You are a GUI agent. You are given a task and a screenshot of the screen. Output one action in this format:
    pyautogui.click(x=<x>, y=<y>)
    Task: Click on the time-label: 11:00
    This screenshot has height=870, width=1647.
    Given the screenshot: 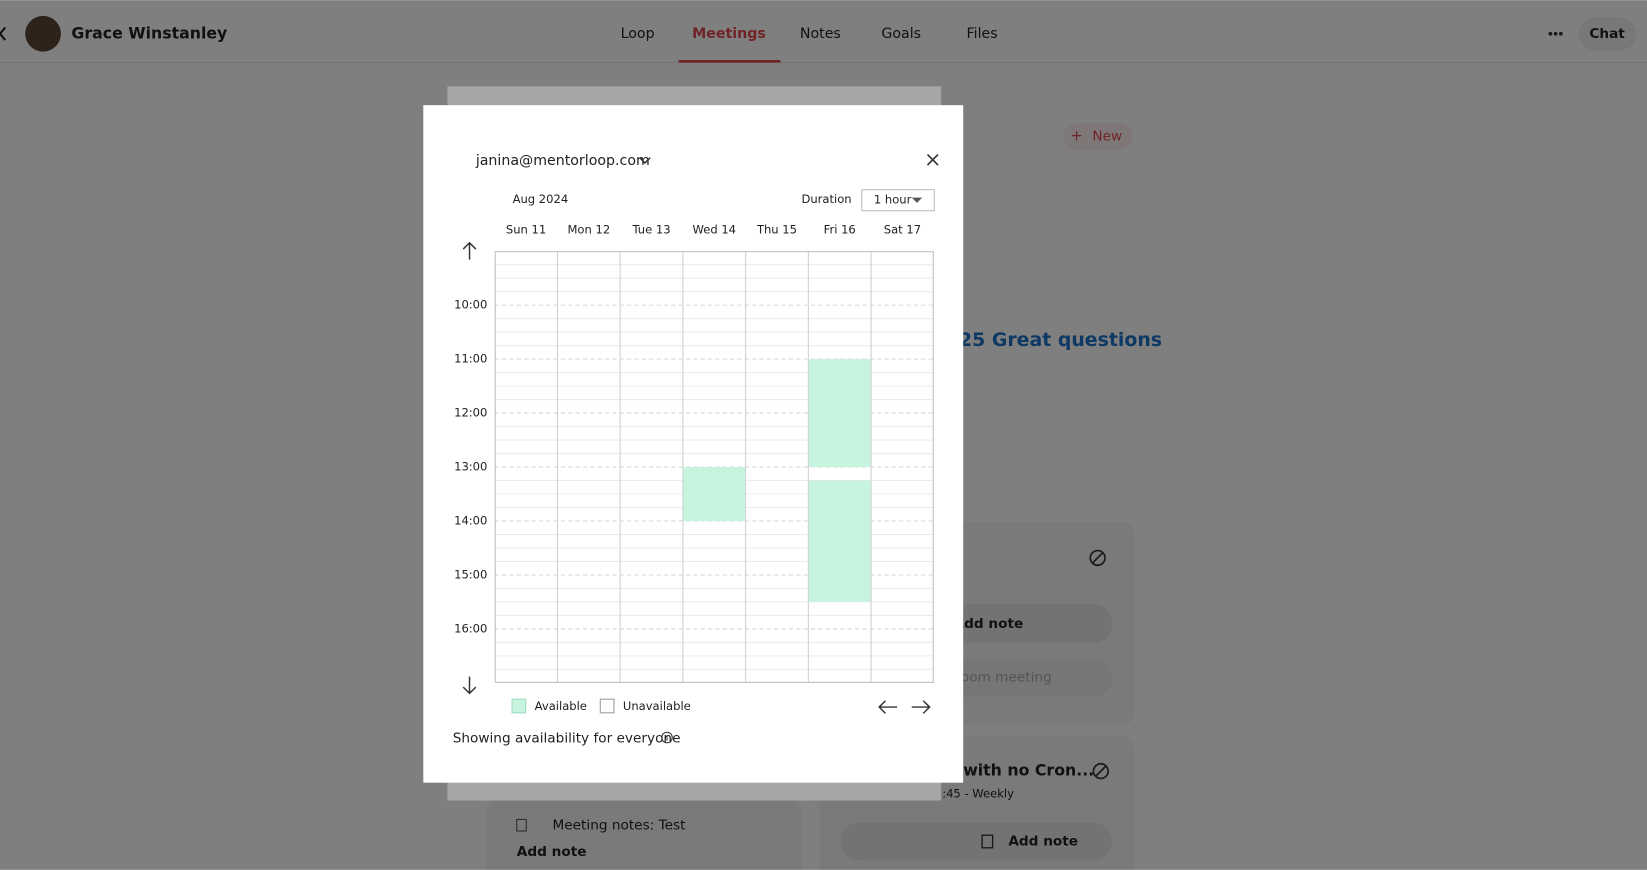 What is the action you would take?
    pyautogui.click(x=470, y=359)
    